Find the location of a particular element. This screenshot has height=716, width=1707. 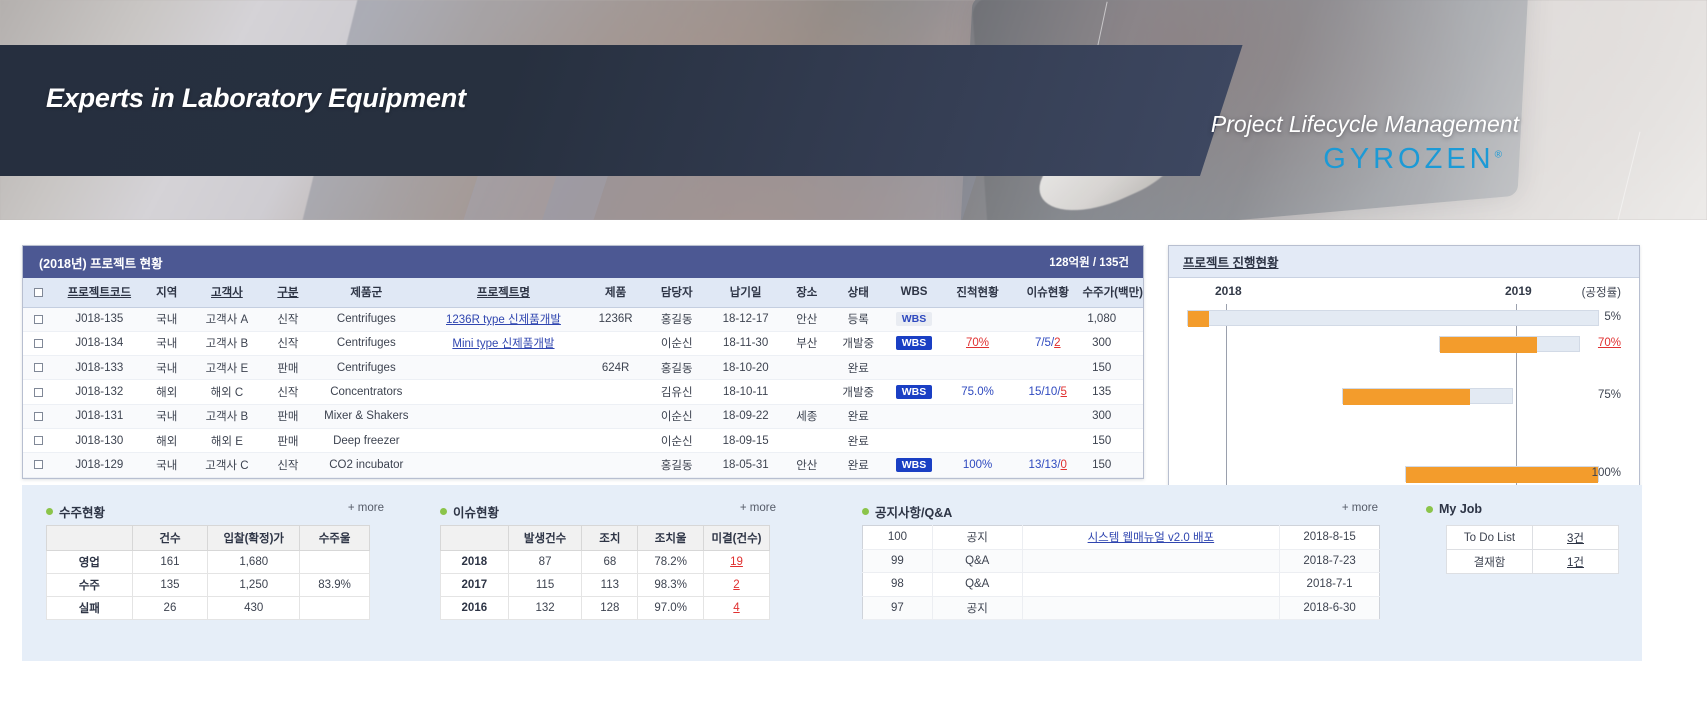

issue-value: 15/10/5 is located at coordinates (1047, 392).